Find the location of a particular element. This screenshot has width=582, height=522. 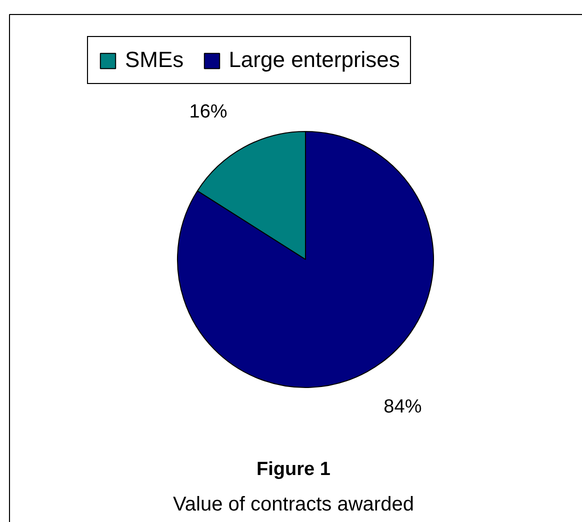

text: Figure 1 is located at coordinates (293, 469).